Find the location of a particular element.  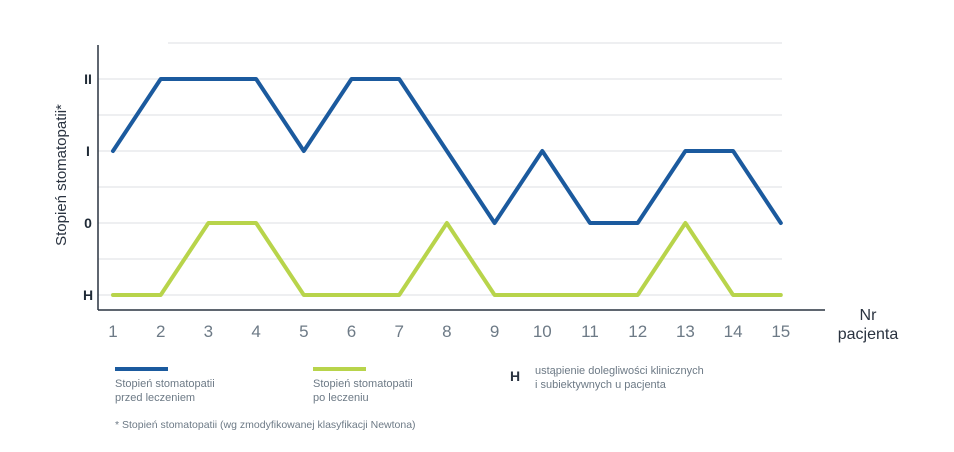

x-tick-label: 13 is located at coordinates (685, 331).